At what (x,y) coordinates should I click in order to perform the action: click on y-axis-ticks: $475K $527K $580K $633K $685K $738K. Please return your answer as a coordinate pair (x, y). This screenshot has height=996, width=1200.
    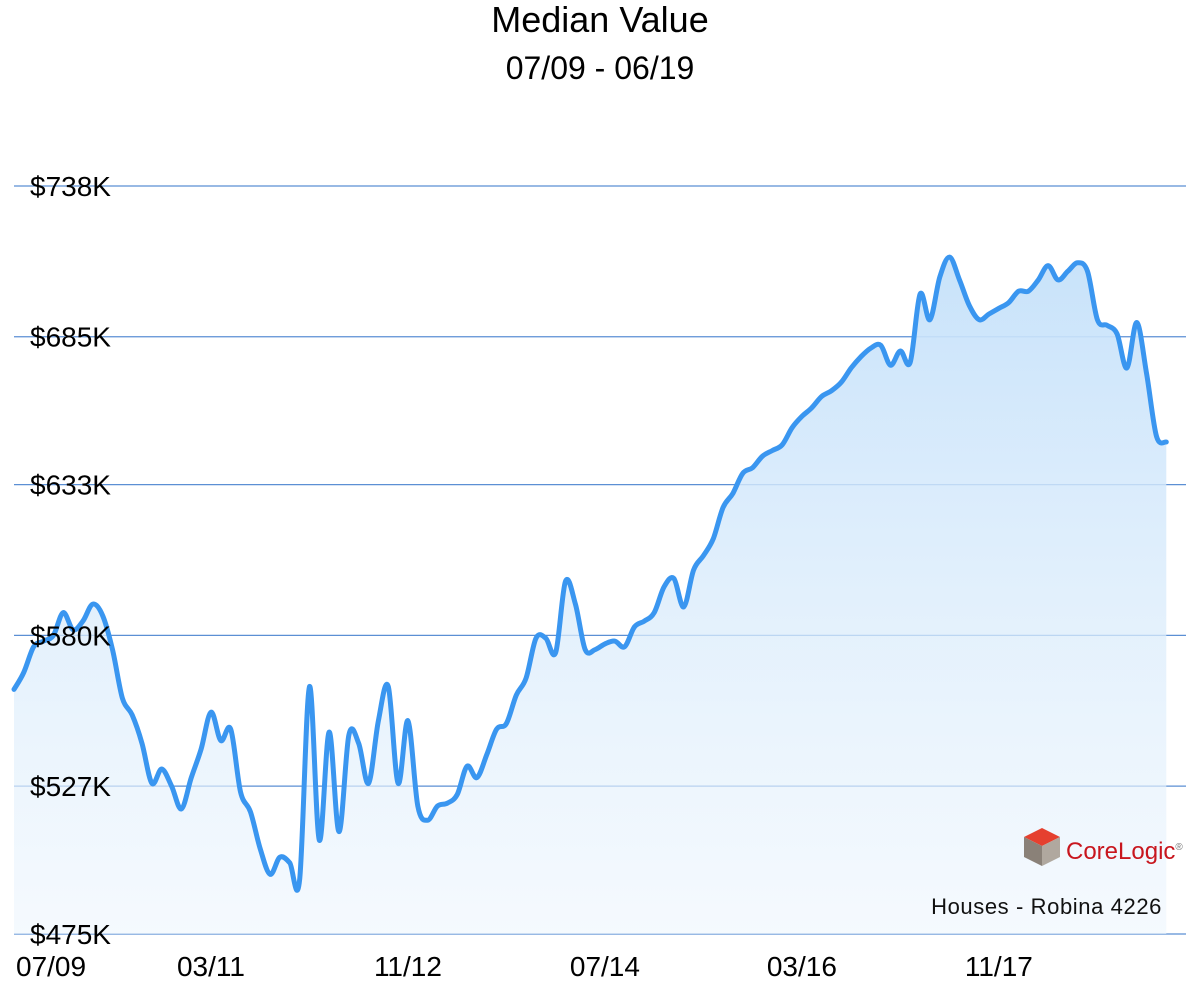
    Looking at the image, I should click on (70, 560).